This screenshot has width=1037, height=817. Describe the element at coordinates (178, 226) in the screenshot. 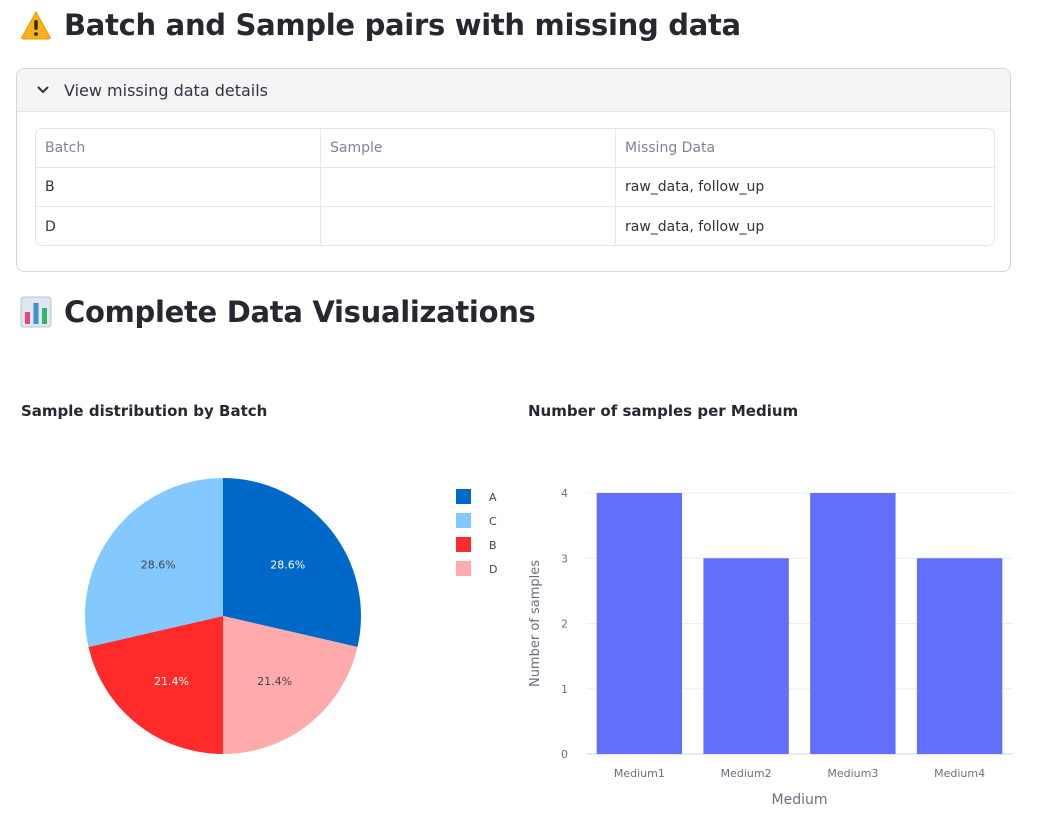

I see `table-cell-batch: D` at that location.